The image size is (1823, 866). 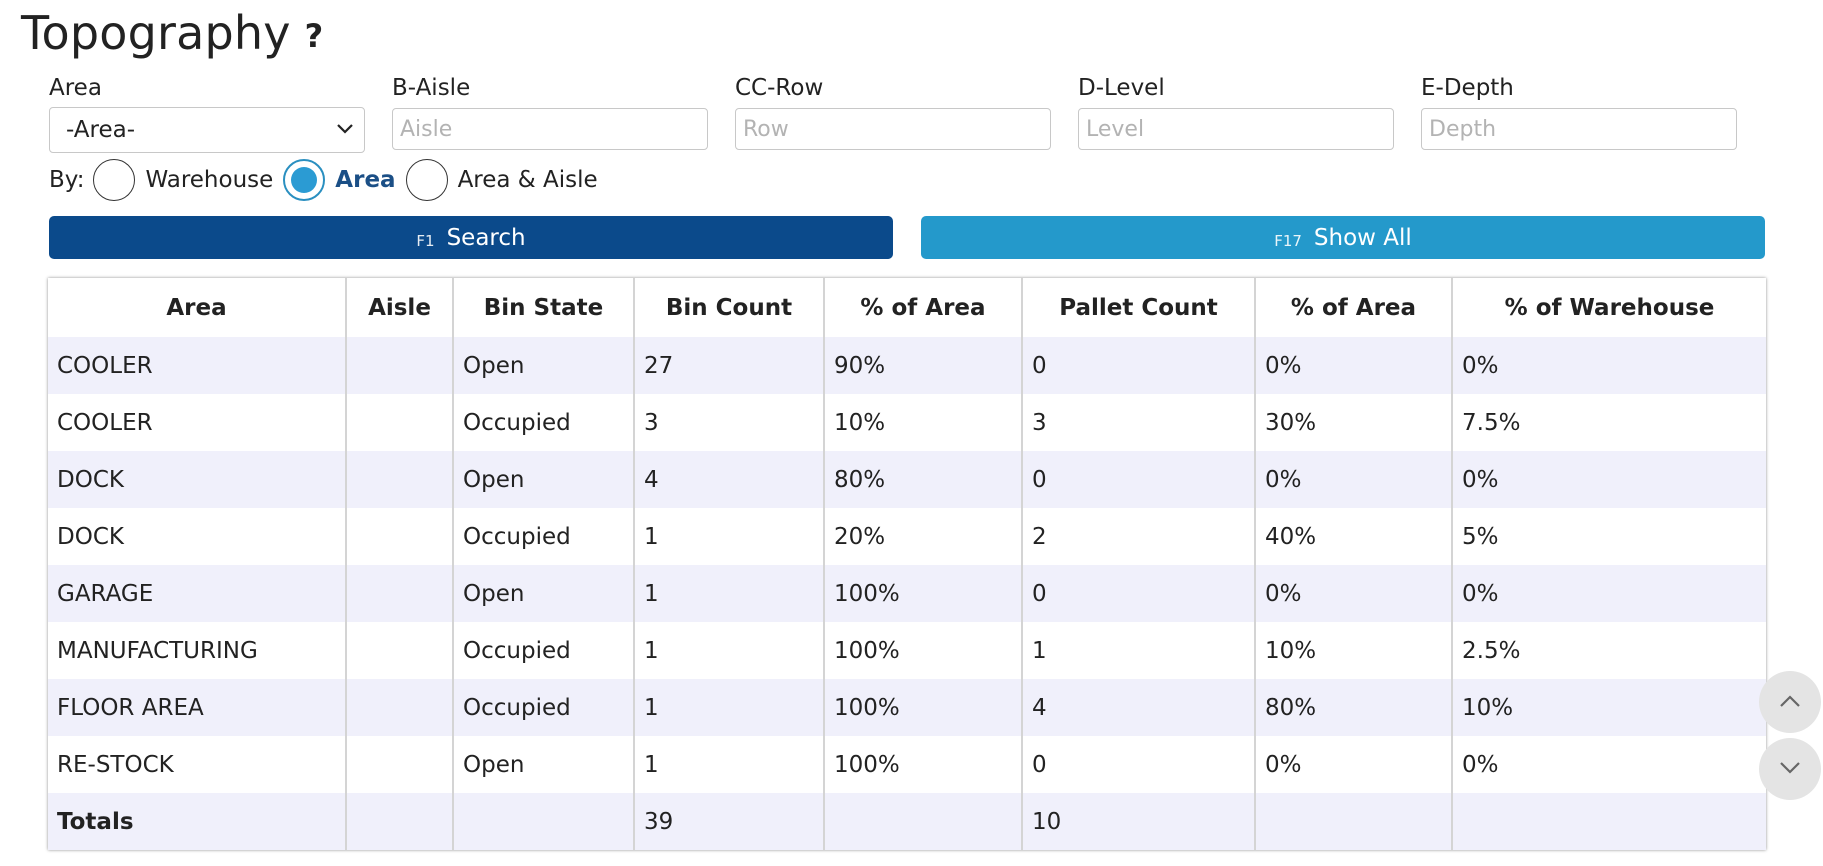 I want to click on search-button: F1 Search, so click(x=471, y=237).